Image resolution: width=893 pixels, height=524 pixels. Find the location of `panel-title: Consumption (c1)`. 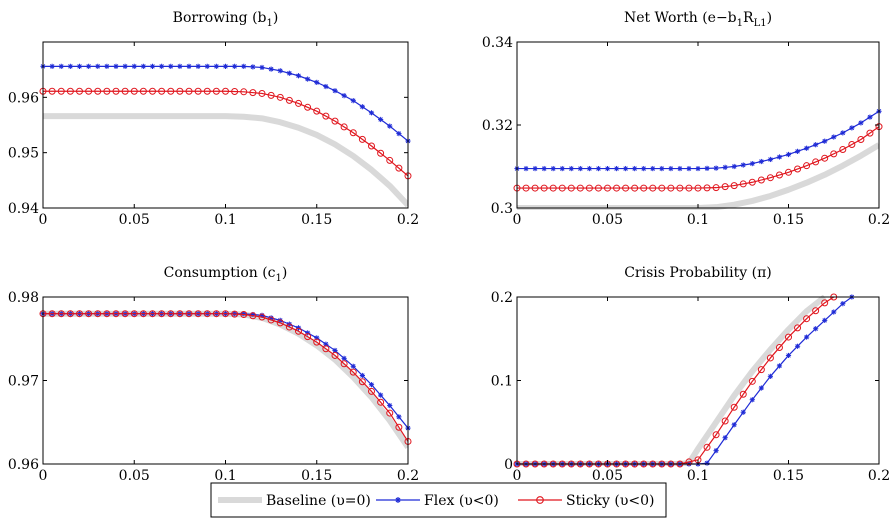

panel-title: Consumption (c1) is located at coordinates (226, 274).